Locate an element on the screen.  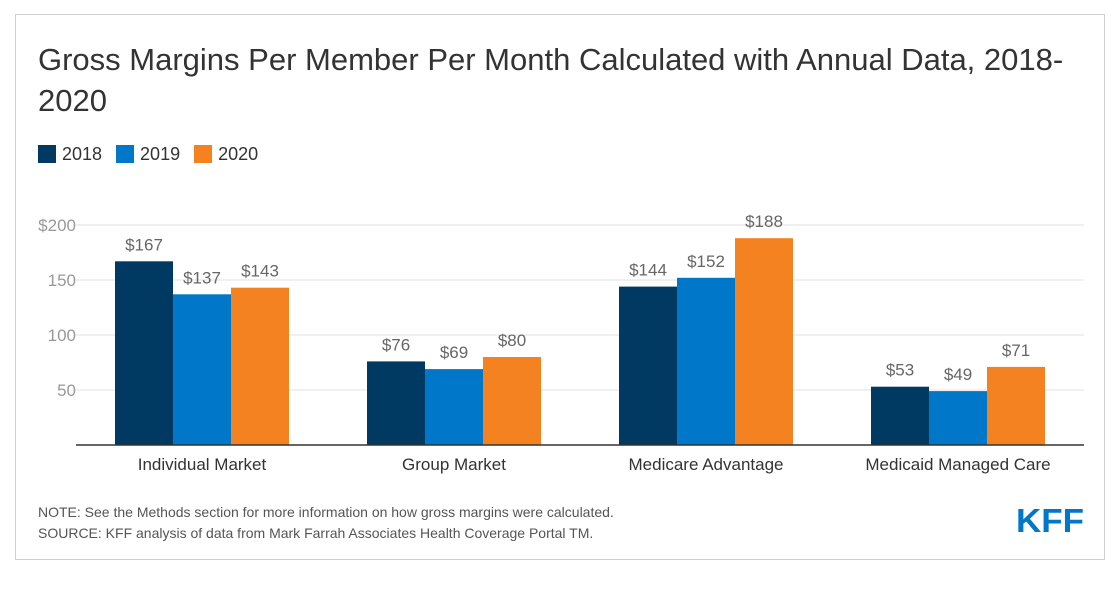
x-tick-label-1: Group Market is located at coordinates (454, 464).